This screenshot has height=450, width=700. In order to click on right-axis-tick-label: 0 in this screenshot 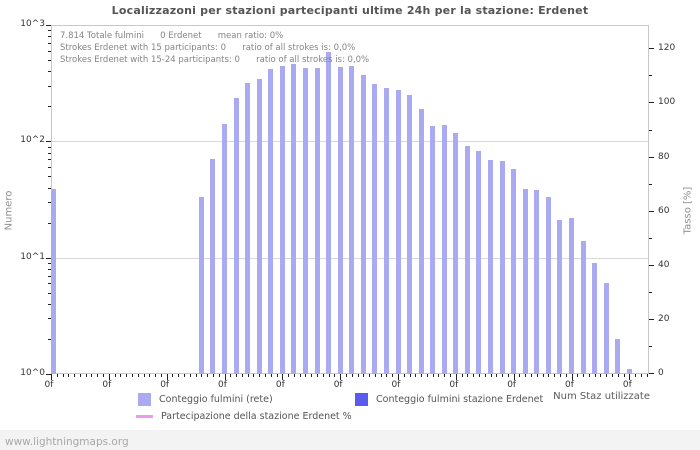, I will do `click(661, 373)`.